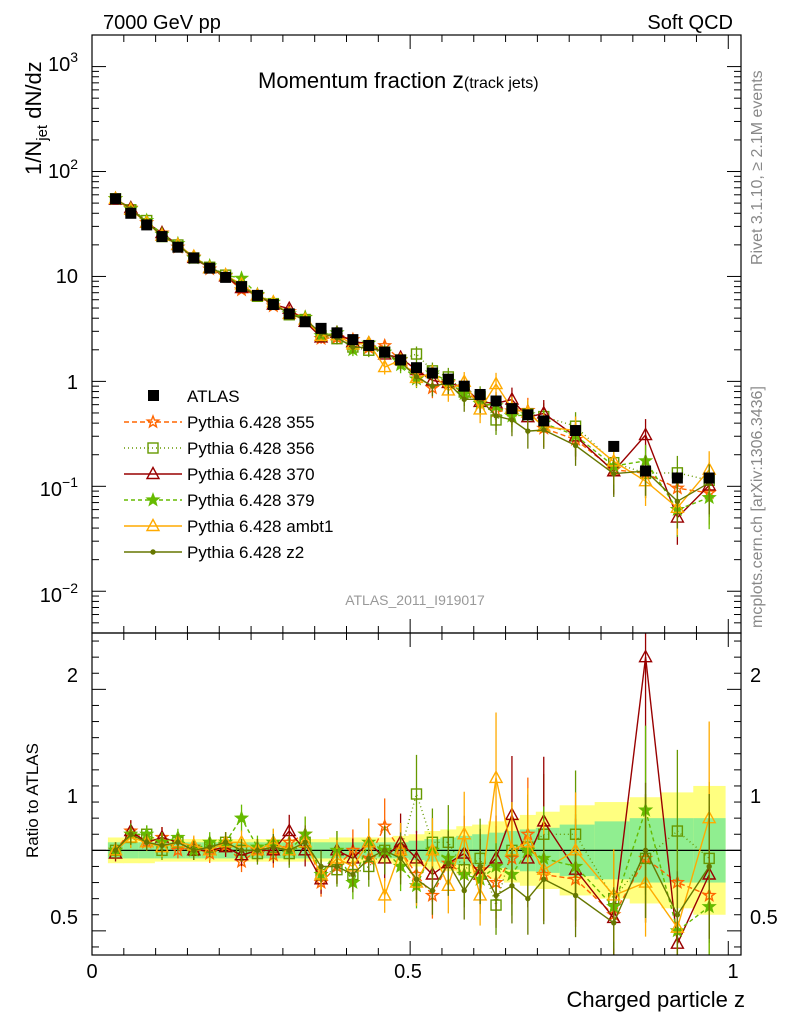  I want to click on x-tick-label: 0, so click(91, 972).